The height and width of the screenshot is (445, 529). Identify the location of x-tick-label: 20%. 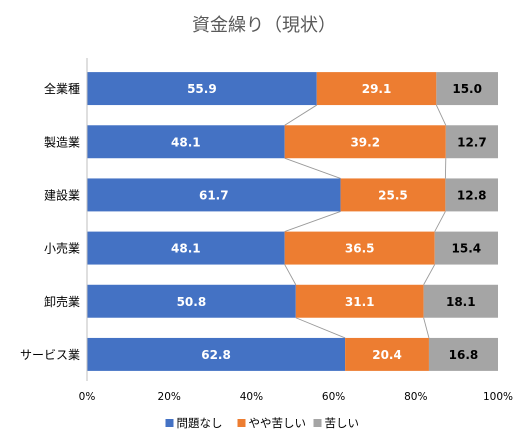
(169, 397).